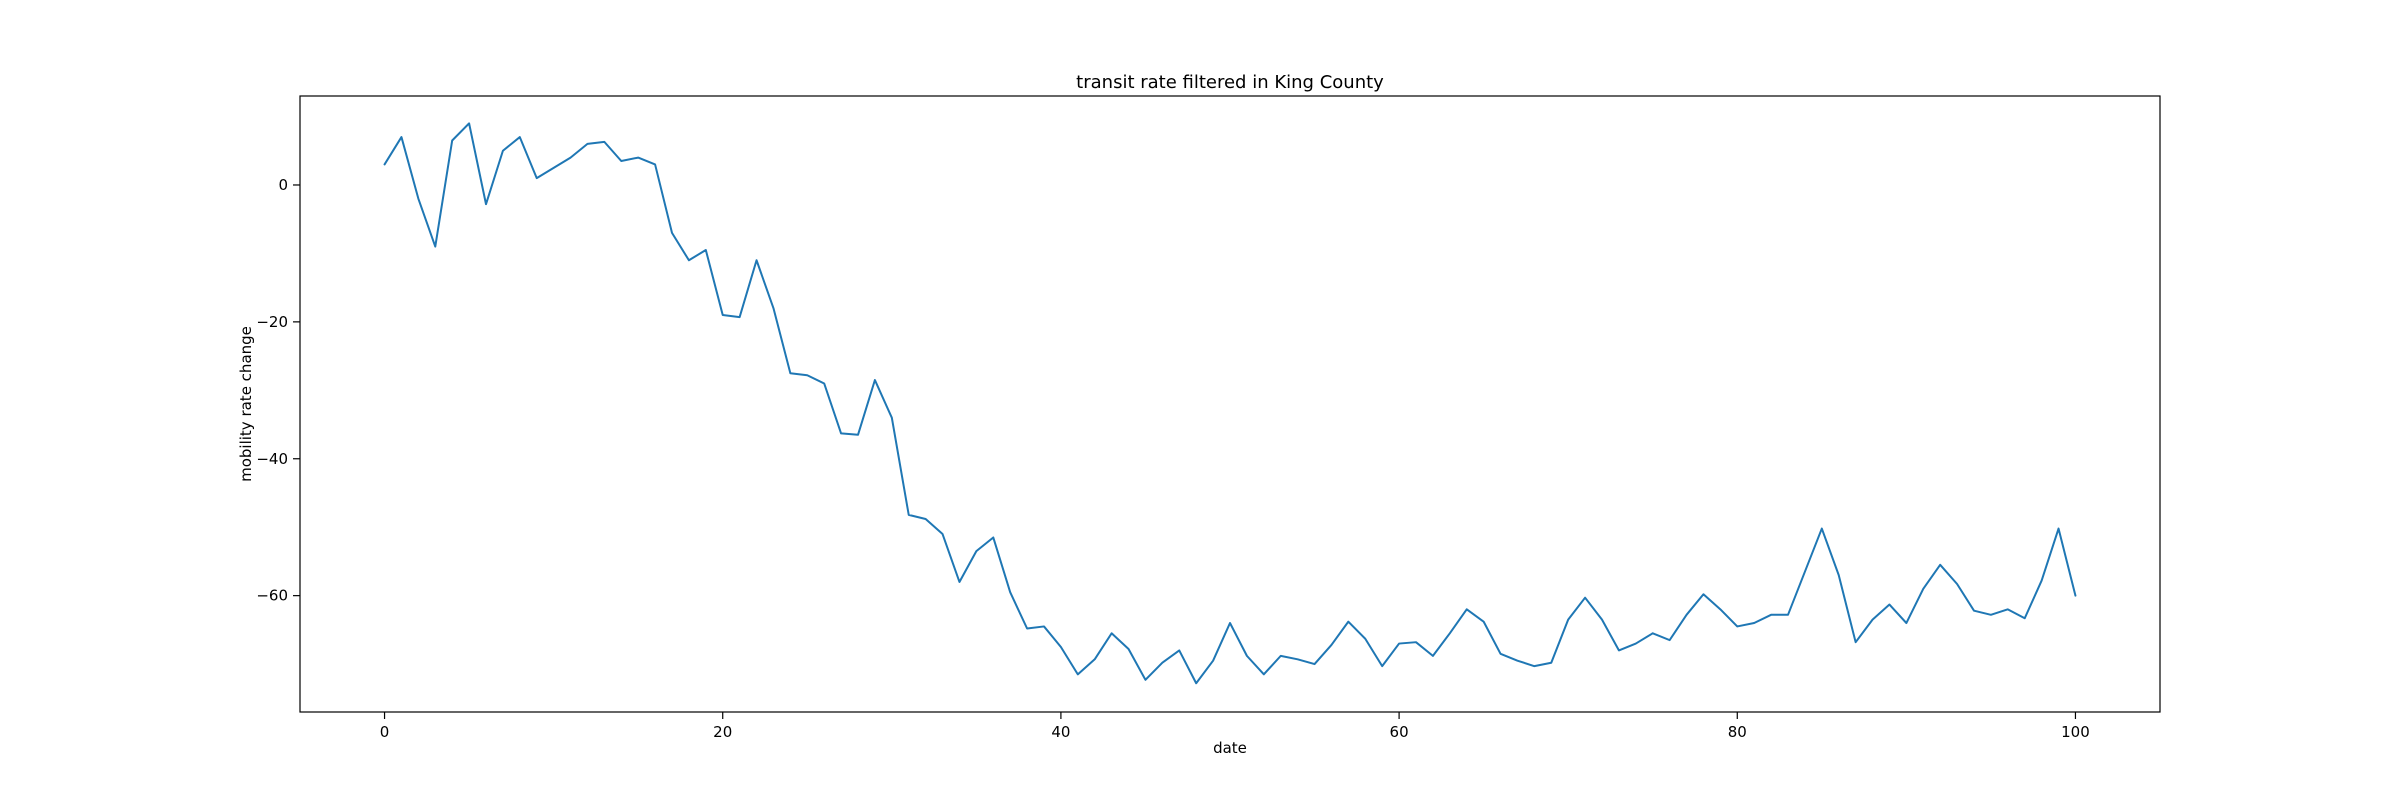 The height and width of the screenshot is (800, 2400). Describe the element at coordinates (1230, 748) in the screenshot. I see `x-axis-label: date` at that location.